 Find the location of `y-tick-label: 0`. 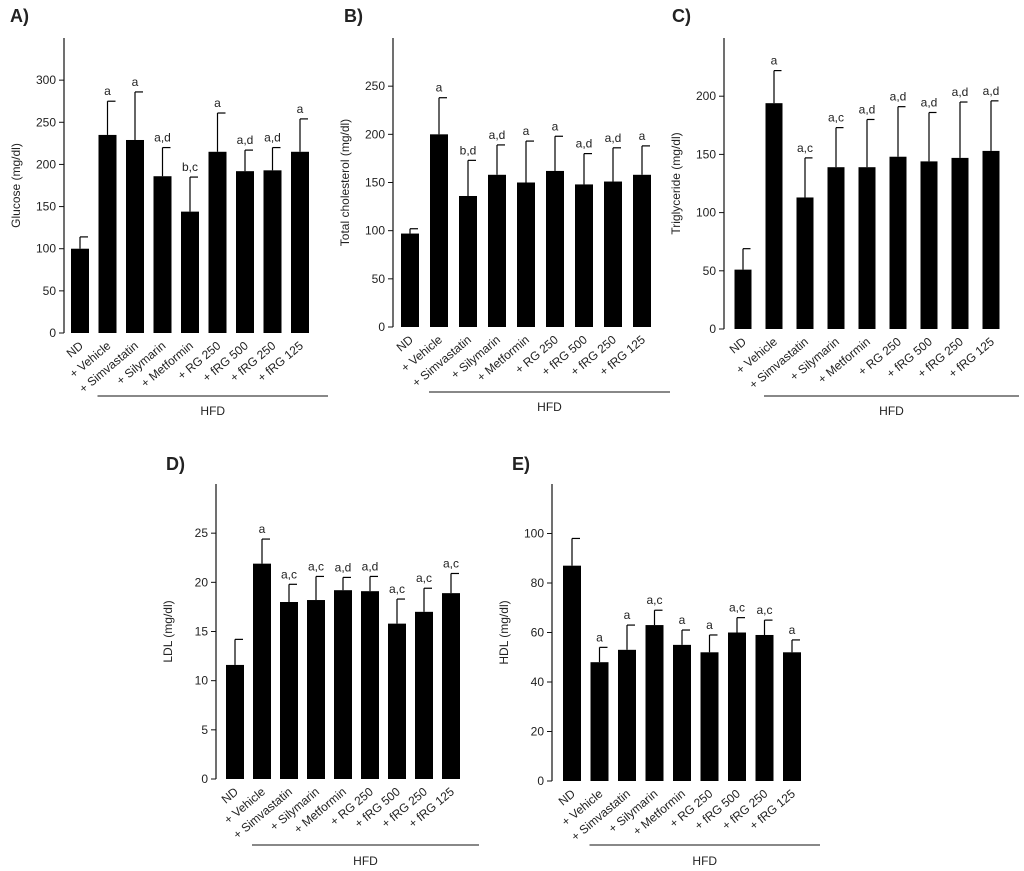

y-tick-label: 0 is located at coordinates (52, 333).